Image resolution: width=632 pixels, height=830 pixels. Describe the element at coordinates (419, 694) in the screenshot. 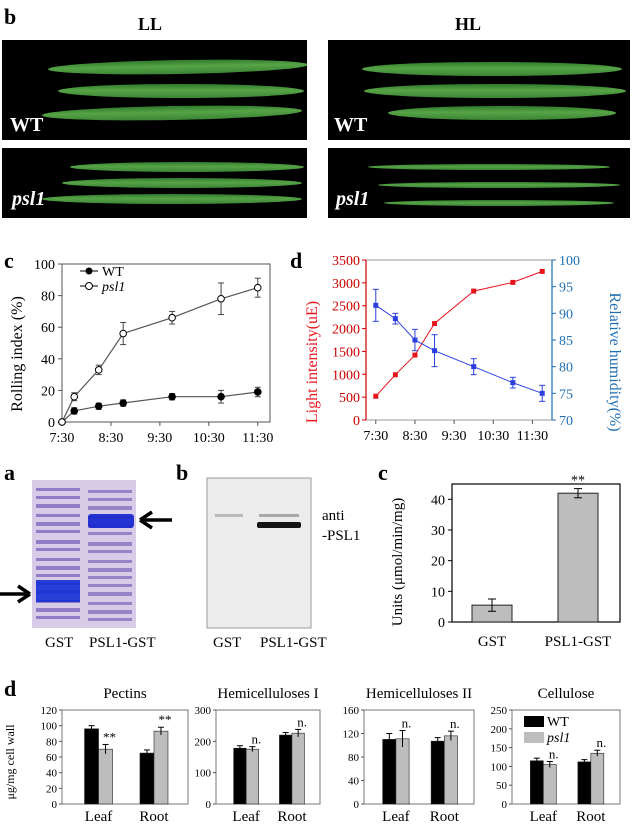

I see `cell-wall-chart-title: Hemicelluloses II` at that location.